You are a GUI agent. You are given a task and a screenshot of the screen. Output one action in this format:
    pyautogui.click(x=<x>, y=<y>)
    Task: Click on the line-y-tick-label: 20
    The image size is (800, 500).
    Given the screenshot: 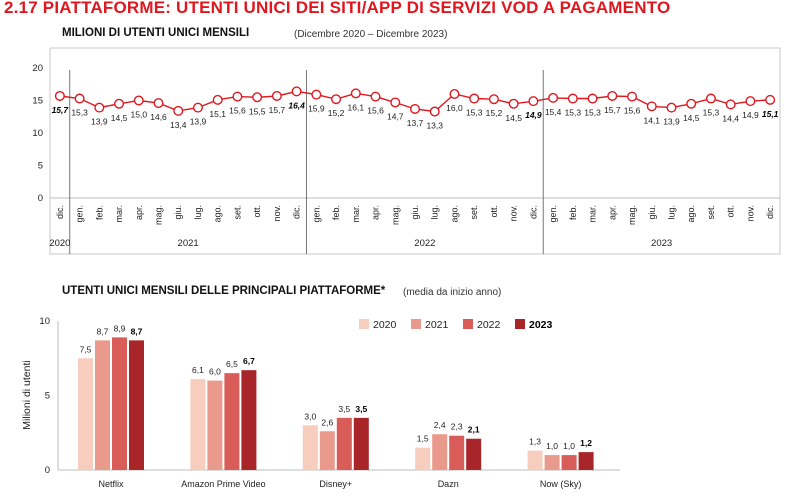 What is the action you would take?
    pyautogui.click(x=37, y=68)
    